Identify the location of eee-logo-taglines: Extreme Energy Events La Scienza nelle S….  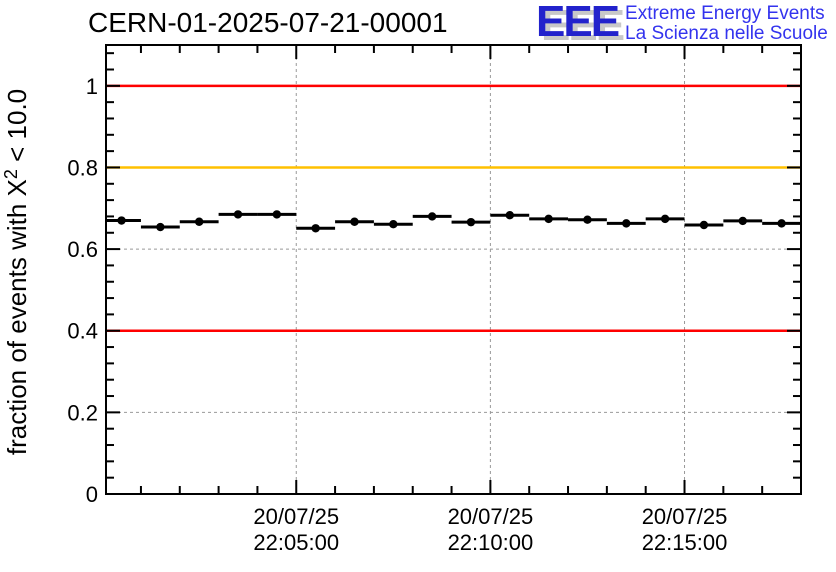
(726, 24).